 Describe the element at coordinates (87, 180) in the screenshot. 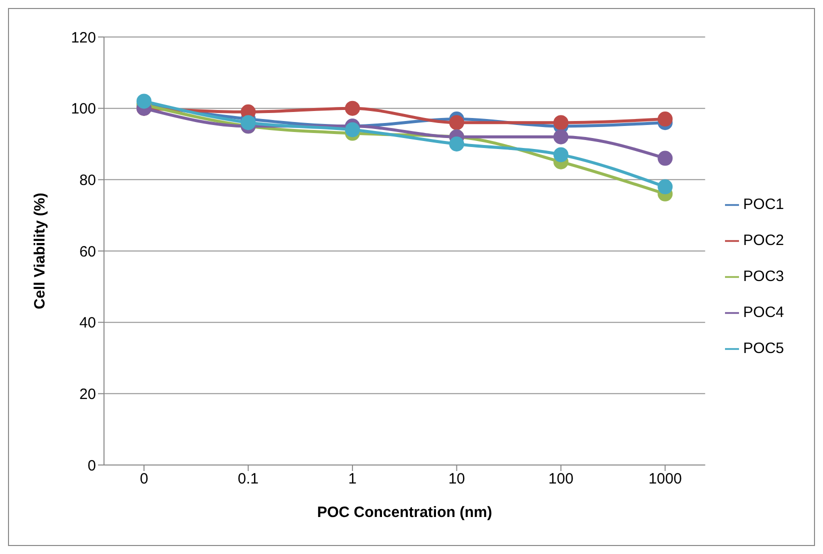

I see `y-tick-label: 80` at that location.